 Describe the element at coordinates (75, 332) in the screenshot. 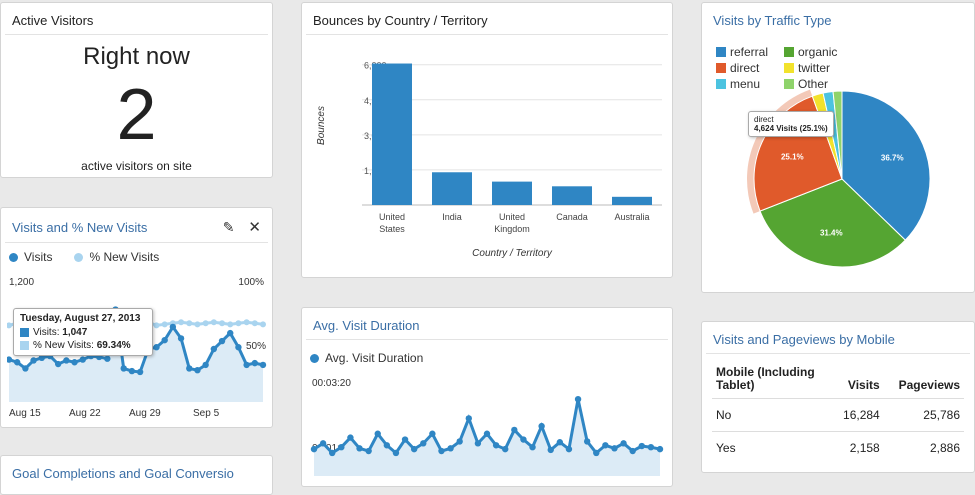

I see `tooltip-visits-value: 1,047` at that location.